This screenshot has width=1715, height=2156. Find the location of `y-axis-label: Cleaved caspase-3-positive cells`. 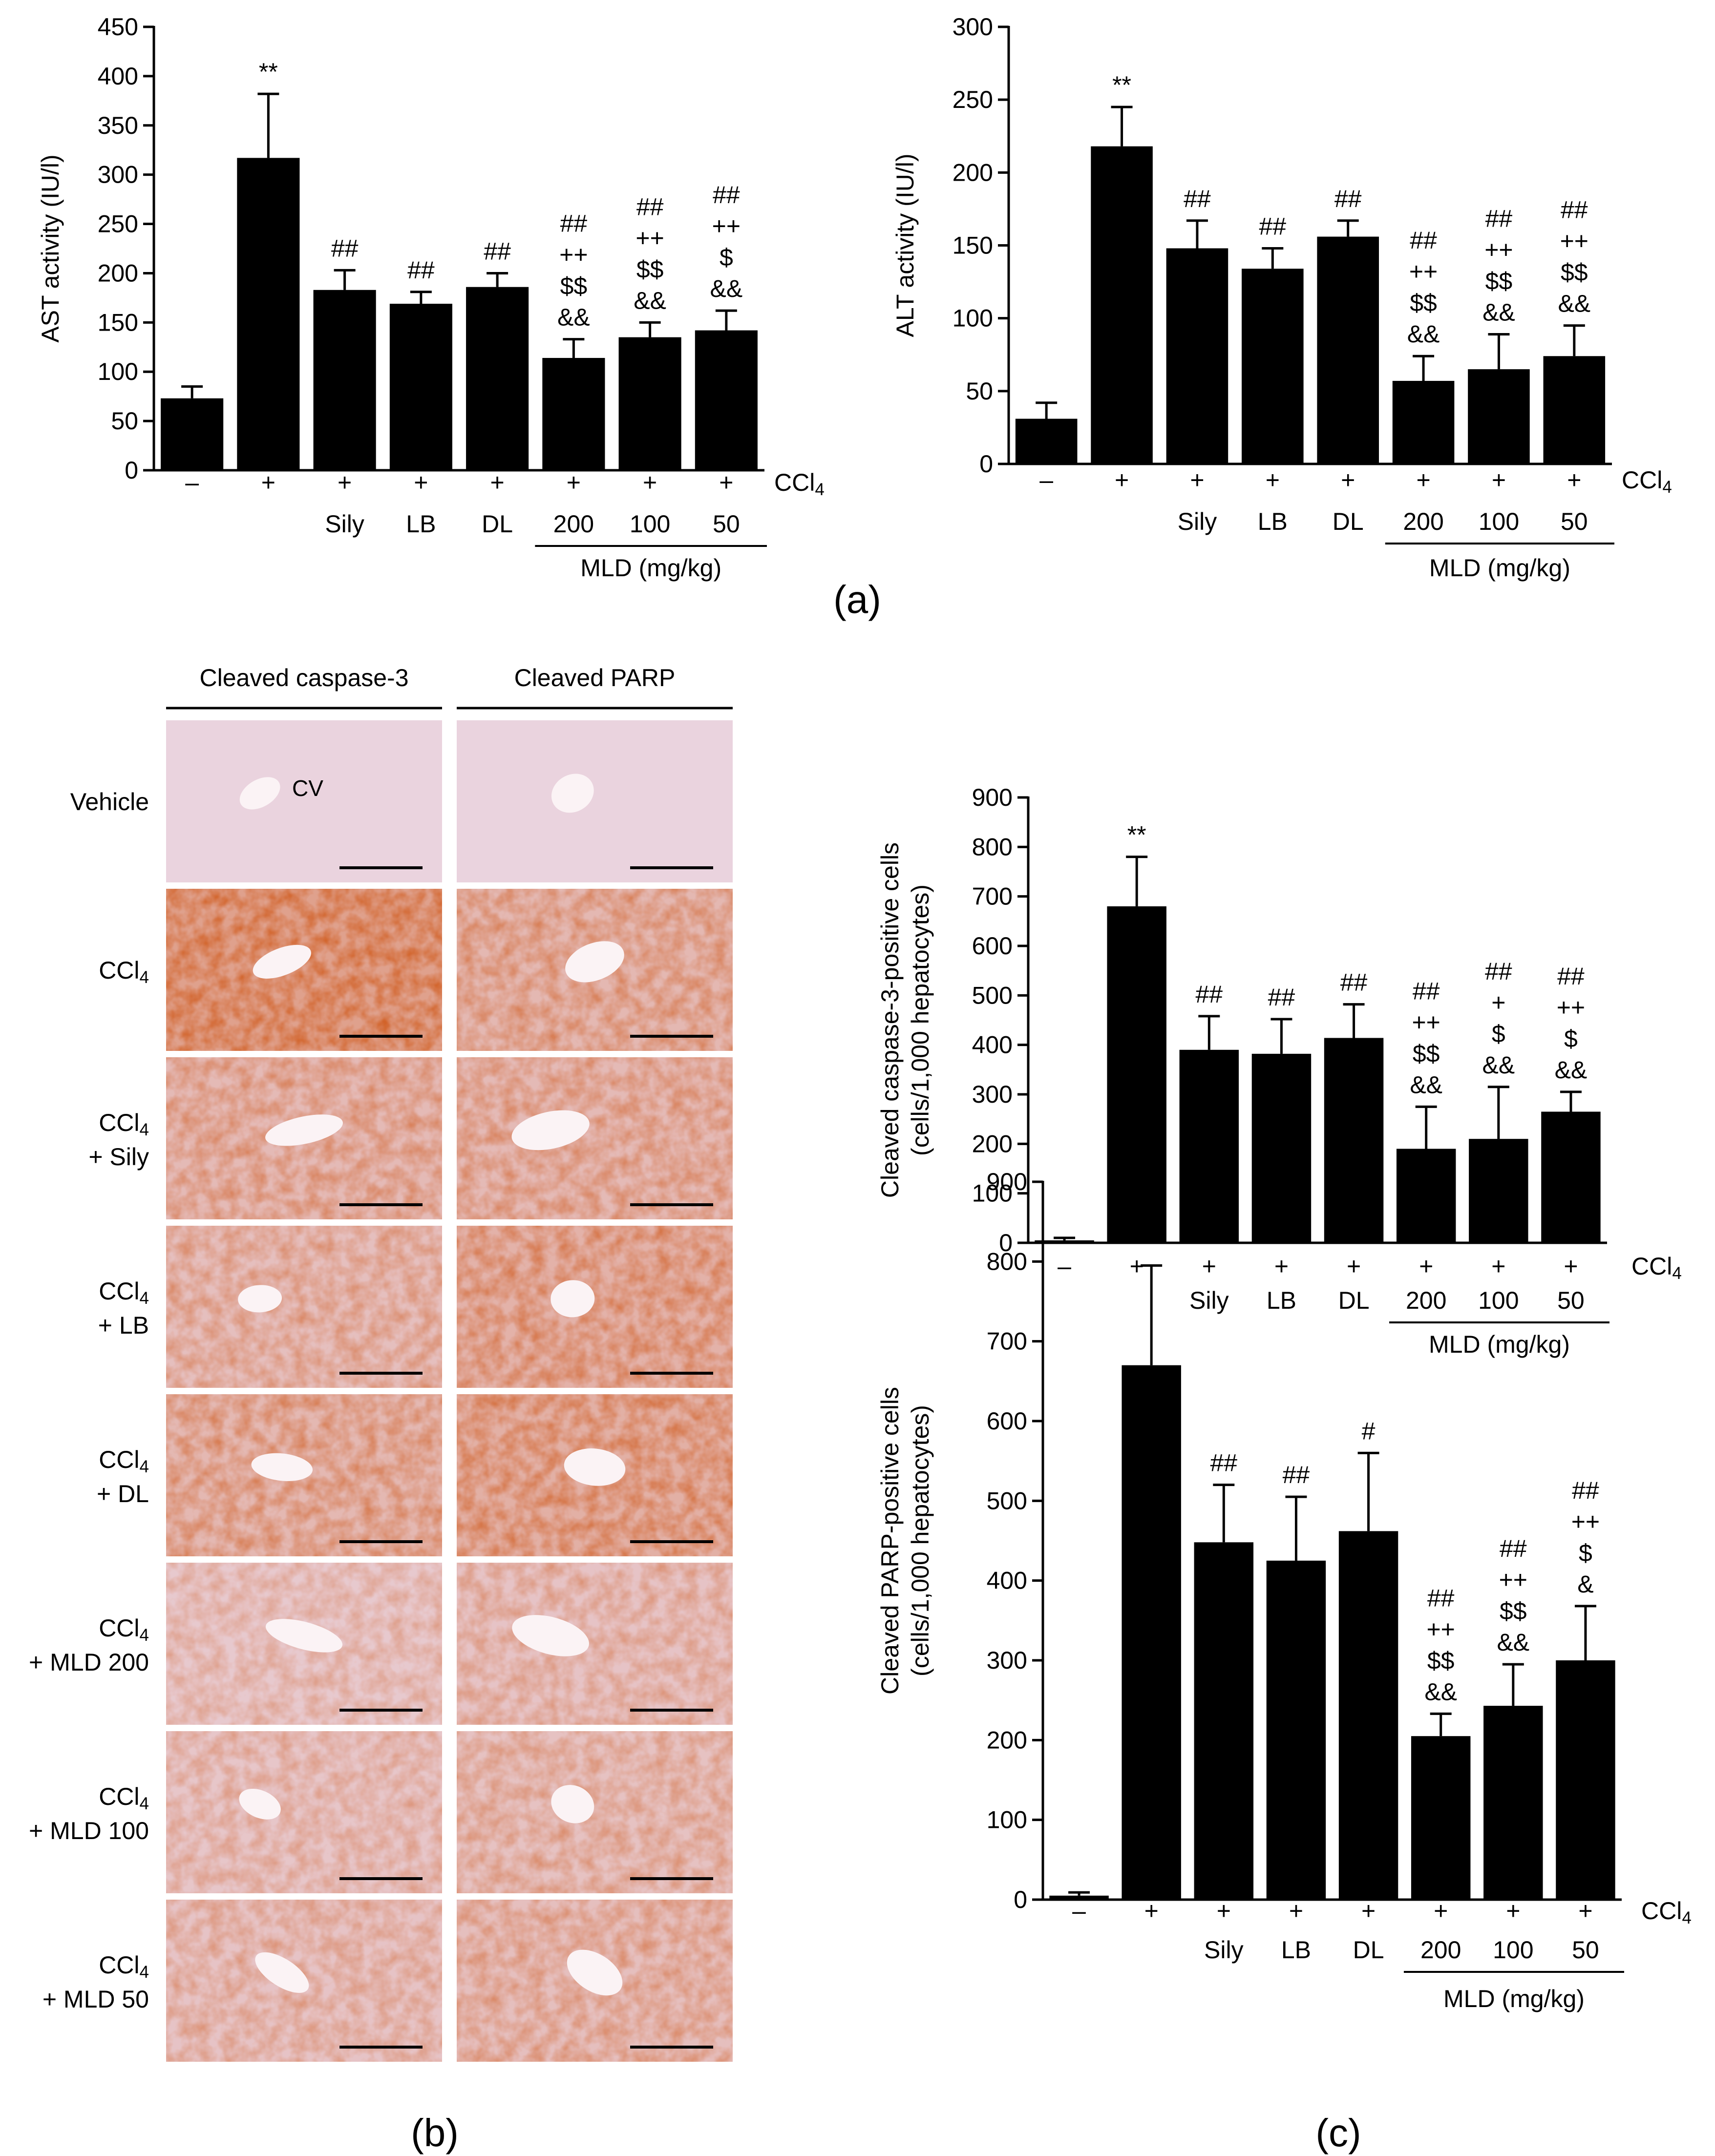

y-axis-label: Cleaved caspase-3-positive cells is located at coordinates (890, 1020).